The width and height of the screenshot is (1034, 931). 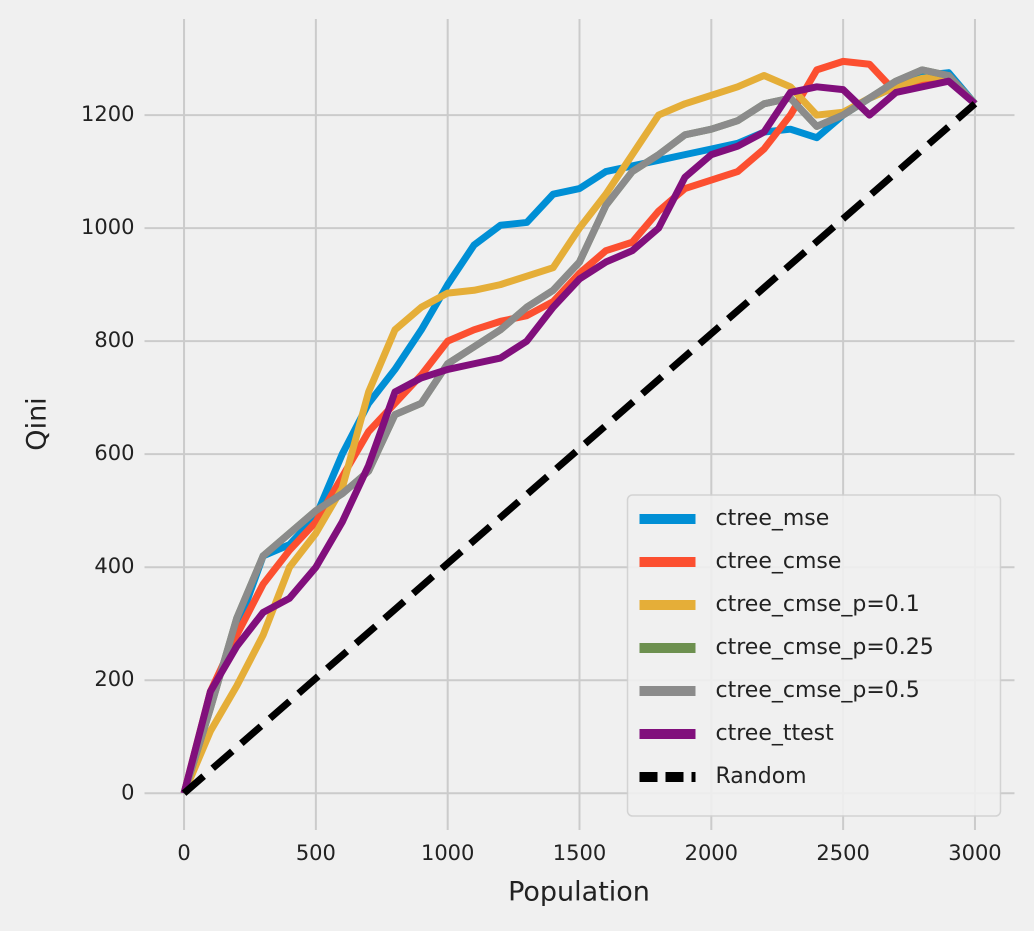 What do you see at coordinates (761, 776) in the screenshot?
I see `legend-label: Random` at bounding box center [761, 776].